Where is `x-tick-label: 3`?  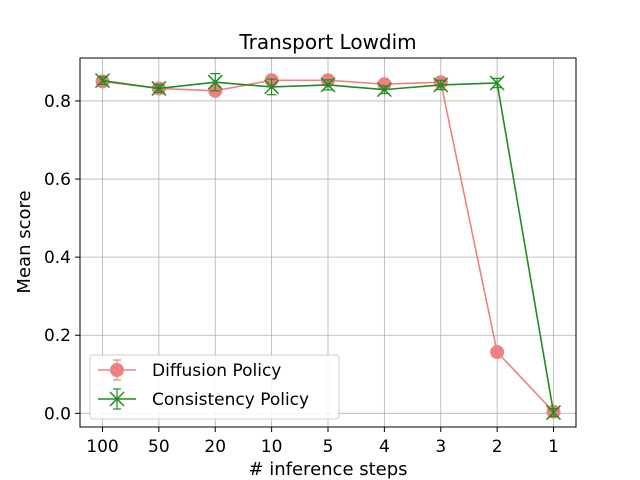 x-tick-label: 3 is located at coordinates (440, 447).